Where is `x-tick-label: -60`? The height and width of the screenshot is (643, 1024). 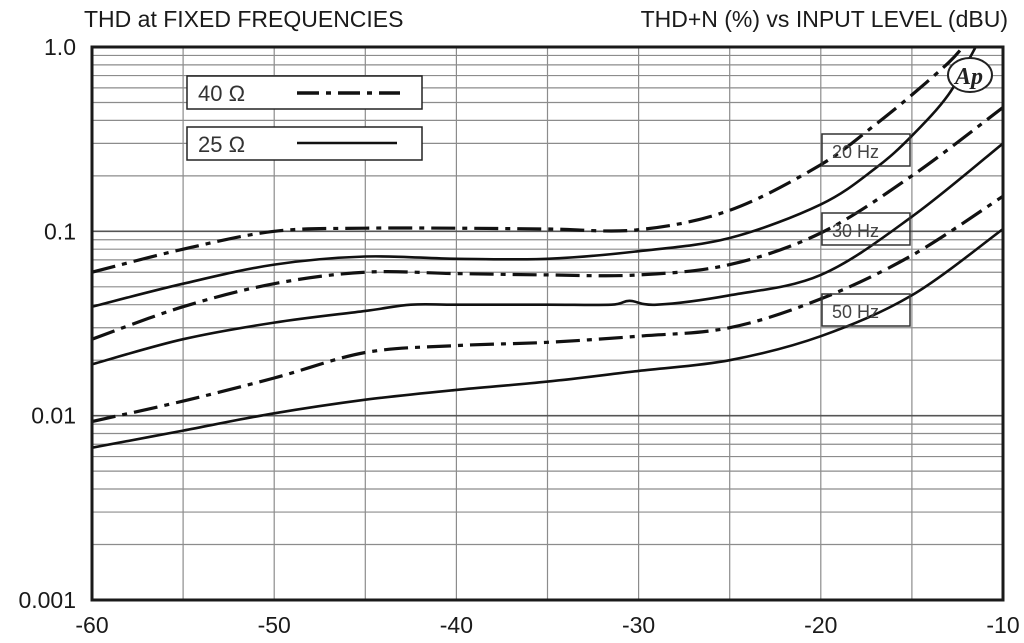
x-tick-label: -60 is located at coordinates (91, 625).